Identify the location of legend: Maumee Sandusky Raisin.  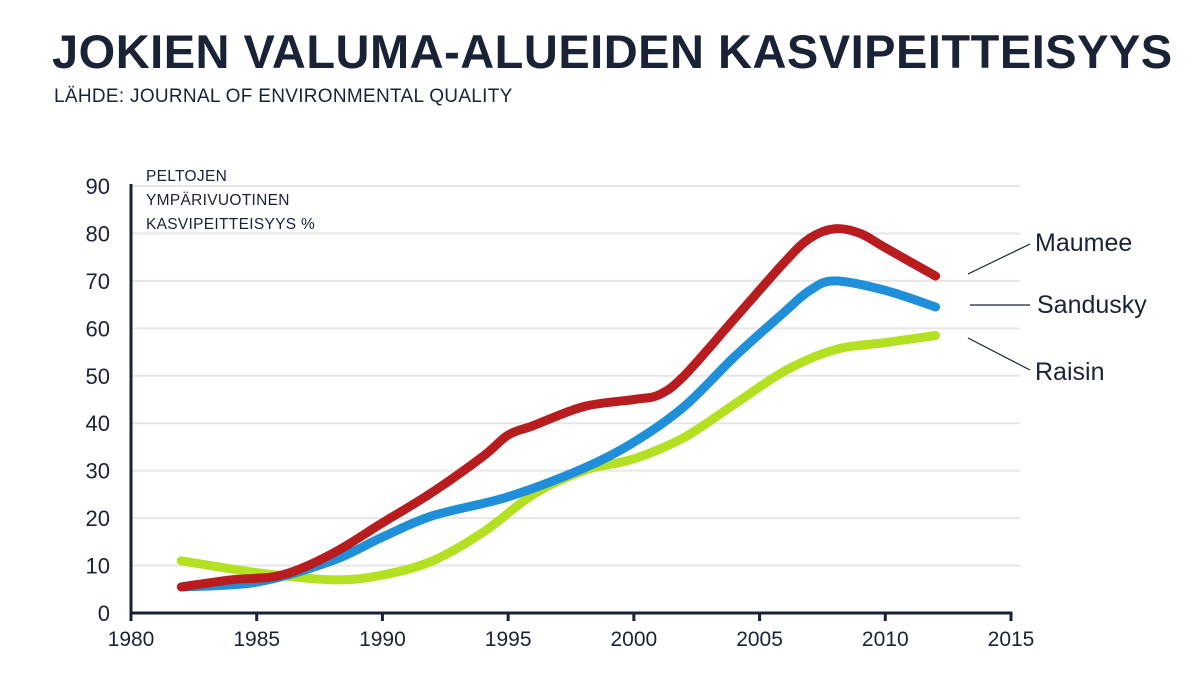
(1057, 307).